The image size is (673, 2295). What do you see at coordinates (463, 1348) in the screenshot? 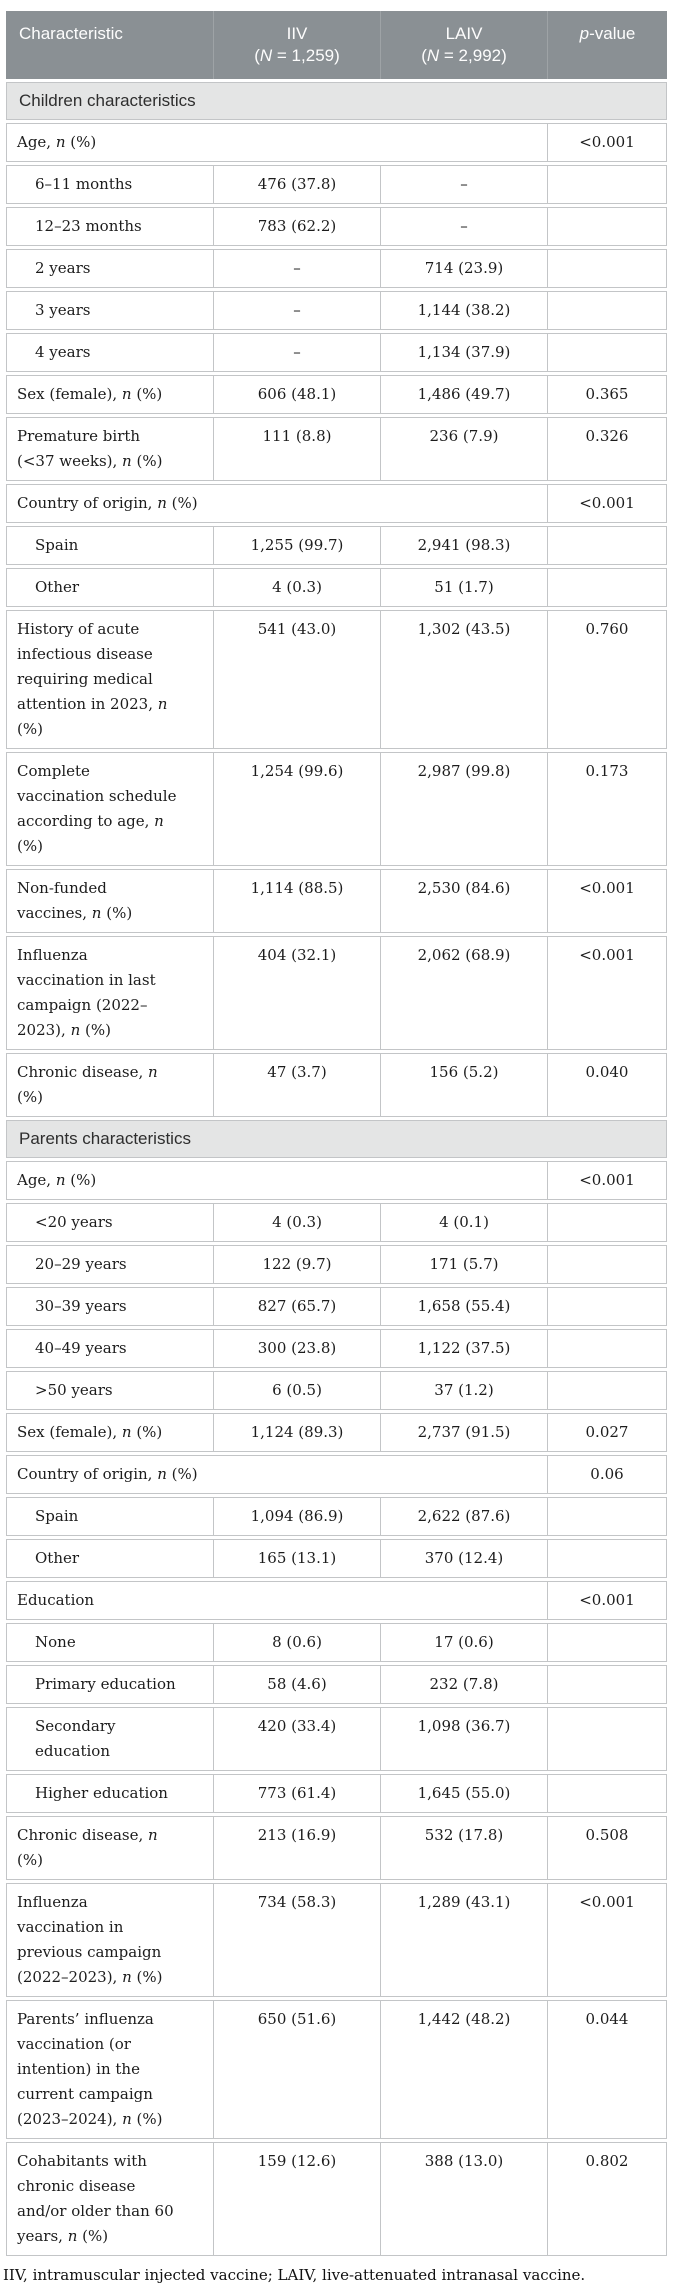
I see `laiv-value-cell: 1,122 (37.5)` at bounding box center [463, 1348].